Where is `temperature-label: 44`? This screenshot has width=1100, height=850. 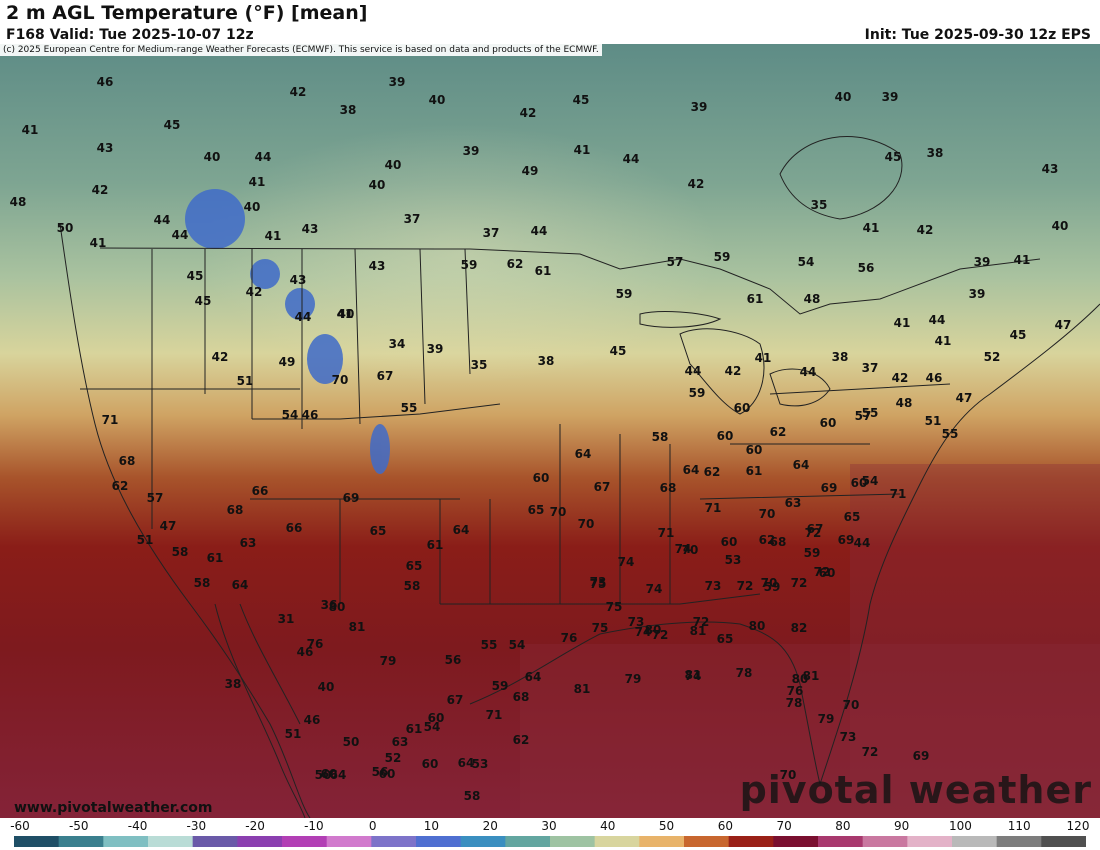 temperature-label: 44 is located at coordinates (162, 220).